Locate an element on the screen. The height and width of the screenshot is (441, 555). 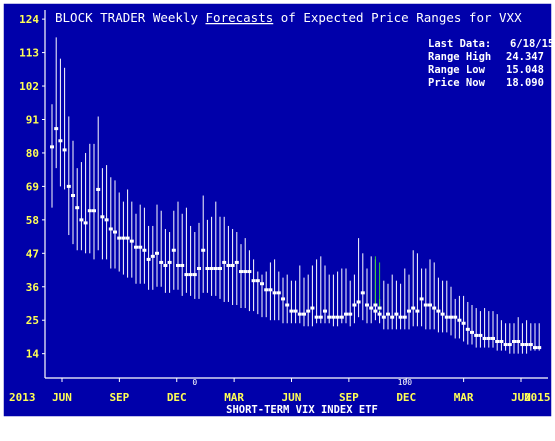
y-tick-label: 91 is located at coordinates (33, 119).